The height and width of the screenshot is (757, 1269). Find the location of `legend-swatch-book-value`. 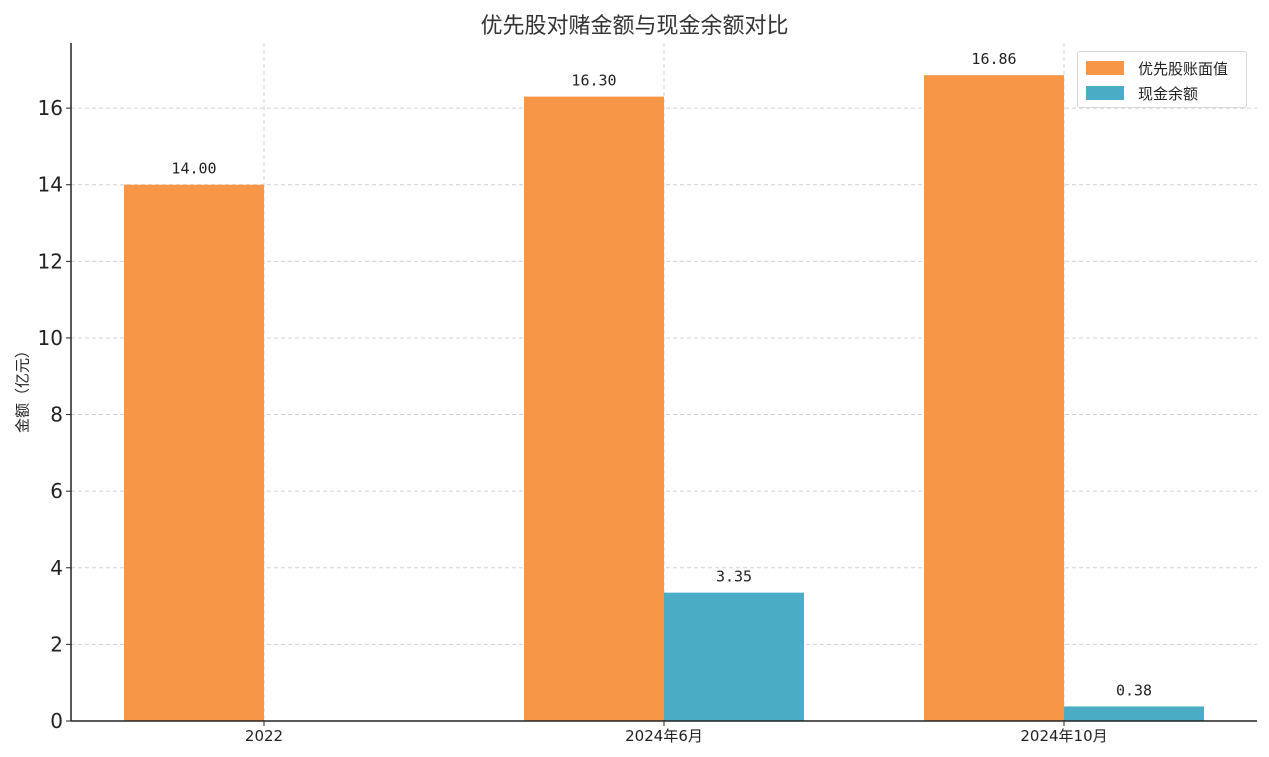

legend-swatch-book-value is located at coordinates (1105, 68).